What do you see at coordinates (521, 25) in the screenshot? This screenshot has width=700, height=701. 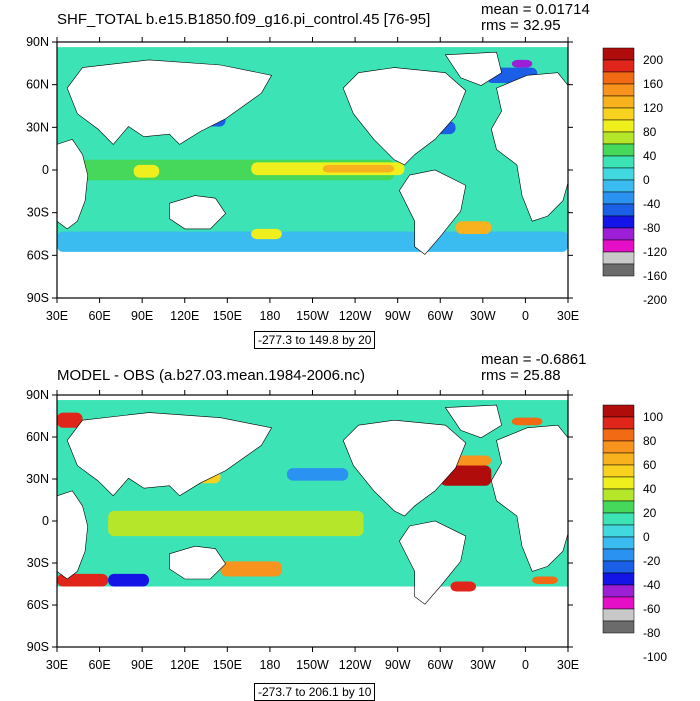 I see `top-rms-stat: rms = 32.95` at bounding box center [521, 25].